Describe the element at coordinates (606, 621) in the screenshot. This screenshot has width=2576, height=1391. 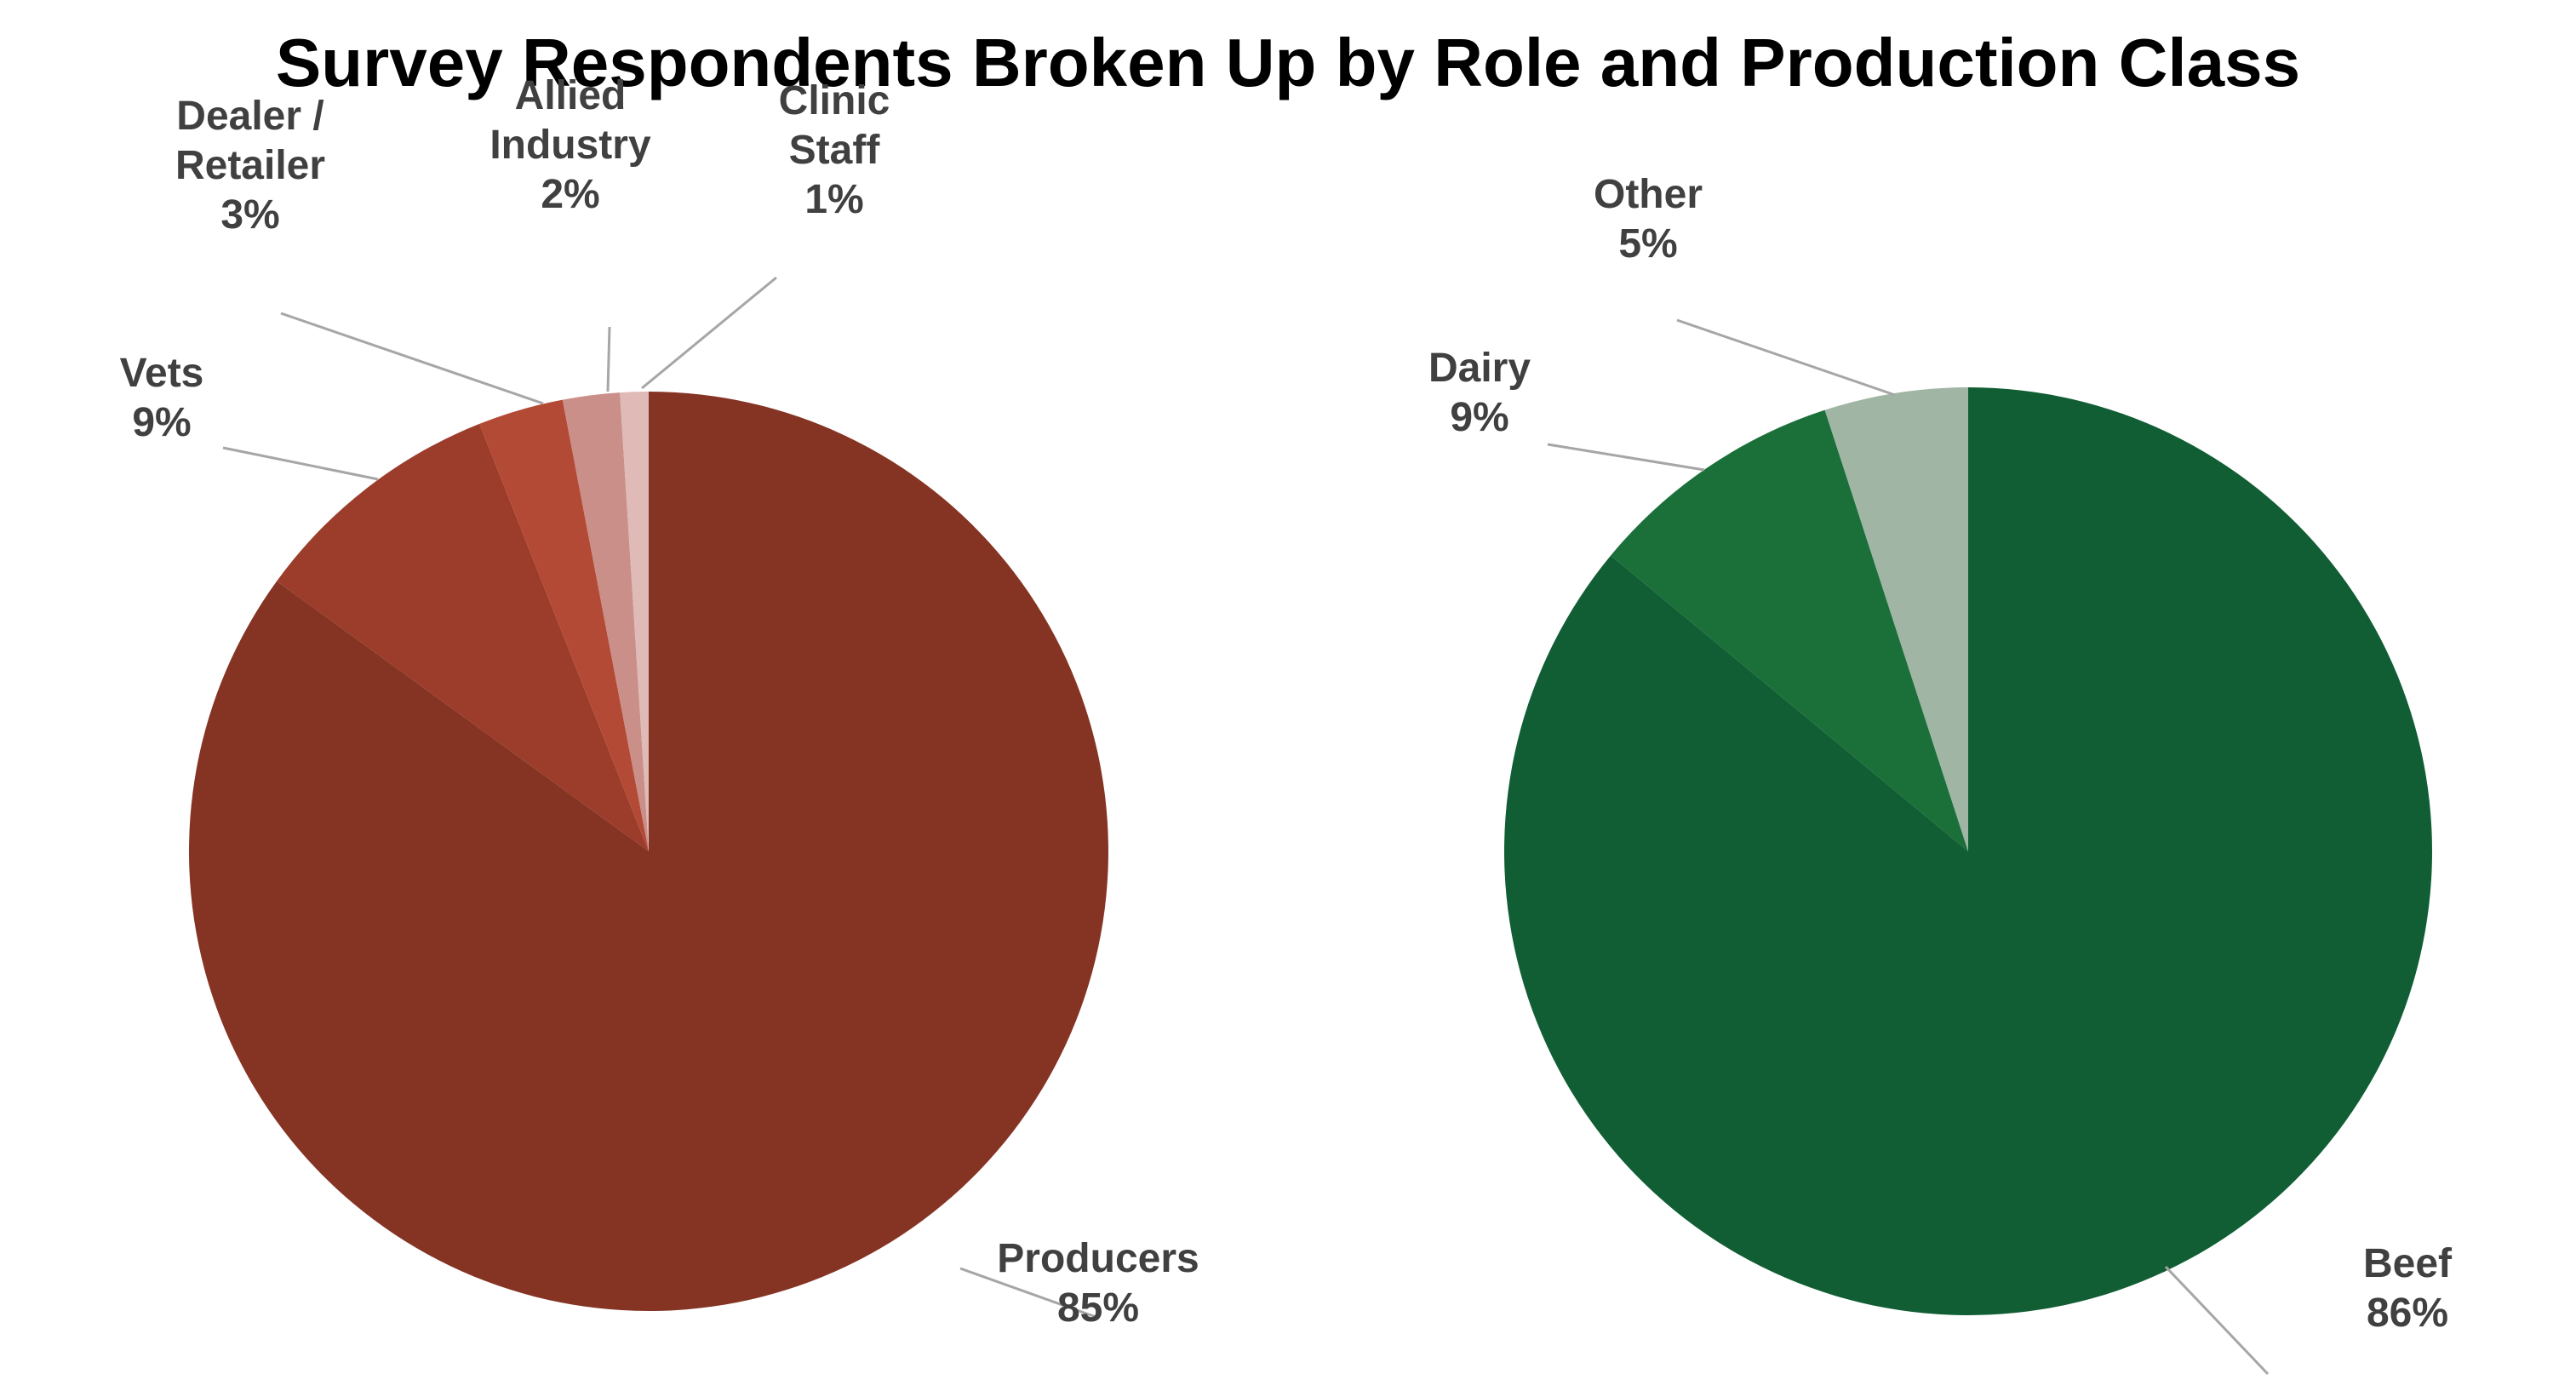
I see `pie-slice-allied-industry` at that location.